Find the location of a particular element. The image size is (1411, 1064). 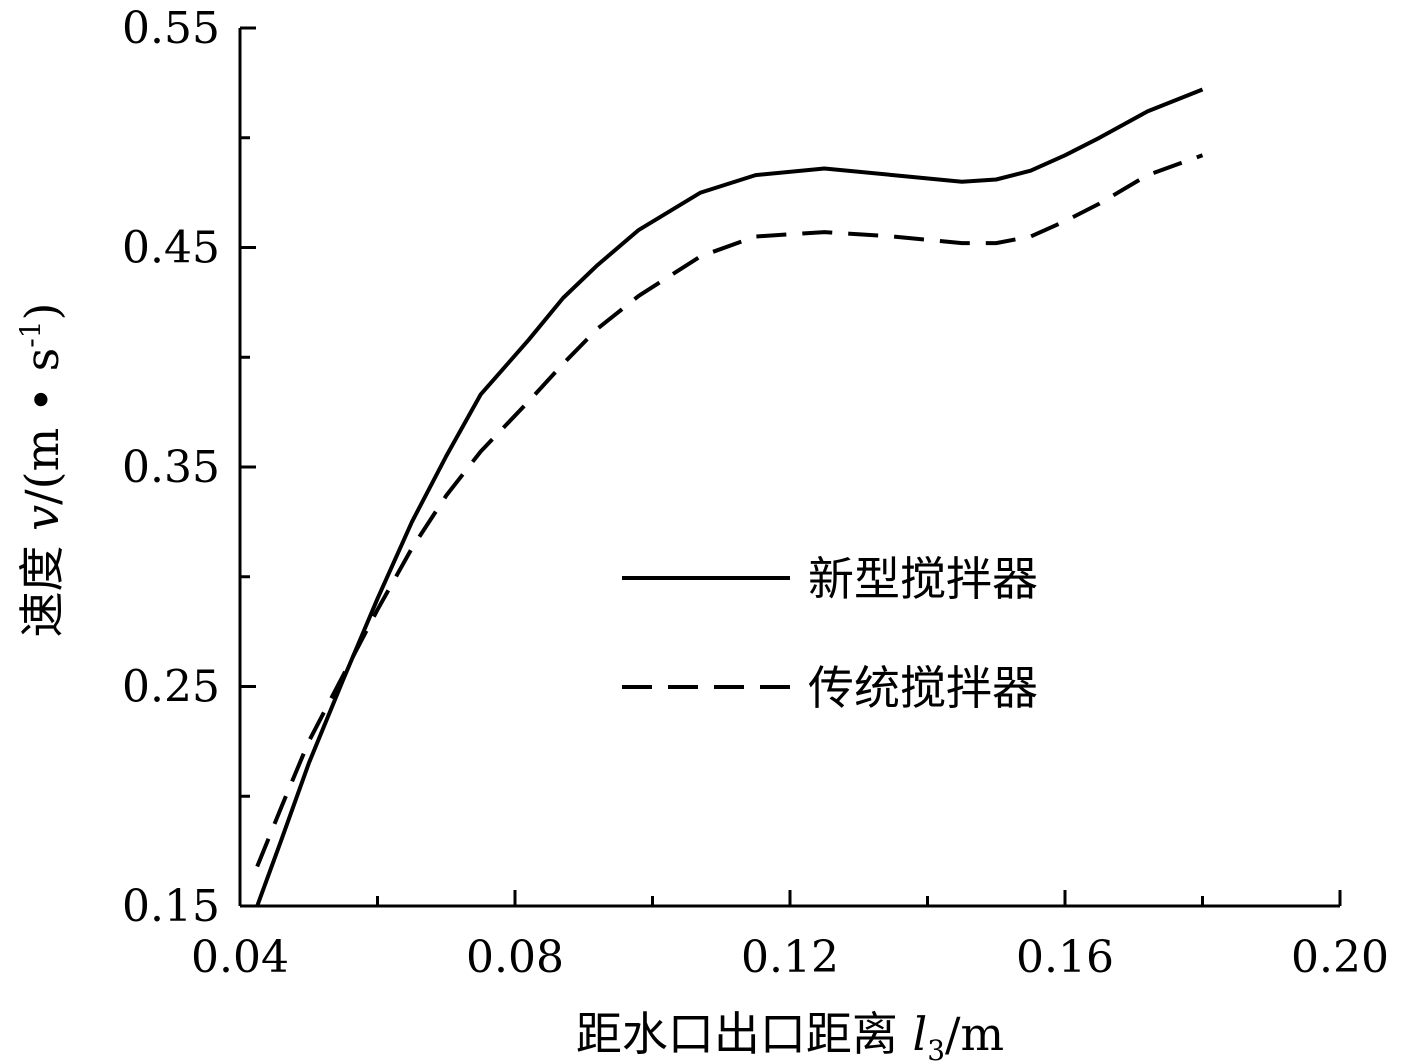

y-axis-title: 速度 v/(m • s-1) is located at coordinates (41, 470).